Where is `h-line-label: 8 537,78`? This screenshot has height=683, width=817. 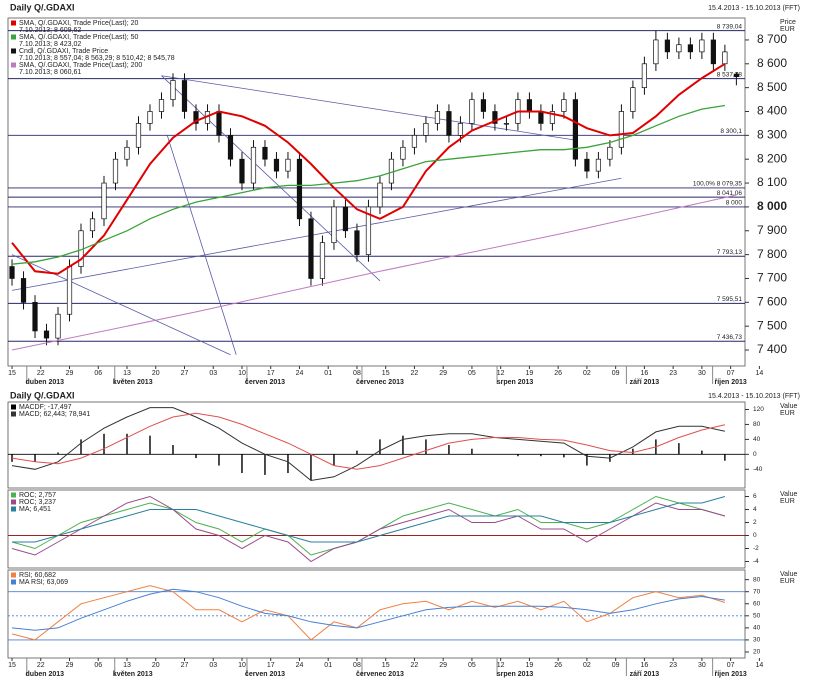 h-line-label: 8 537,78 is located at coordinates (730, 74).